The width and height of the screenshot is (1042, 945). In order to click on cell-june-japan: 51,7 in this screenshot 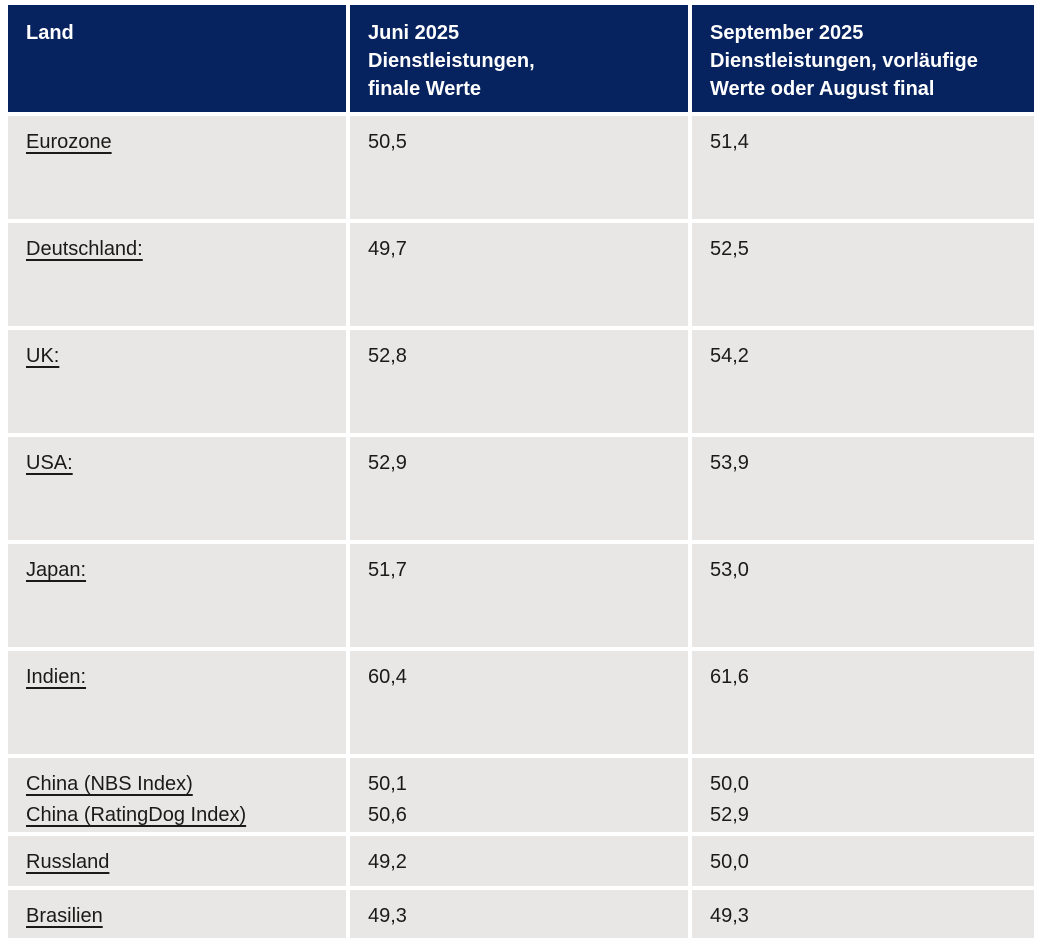, I will do `click(519, 595)`.